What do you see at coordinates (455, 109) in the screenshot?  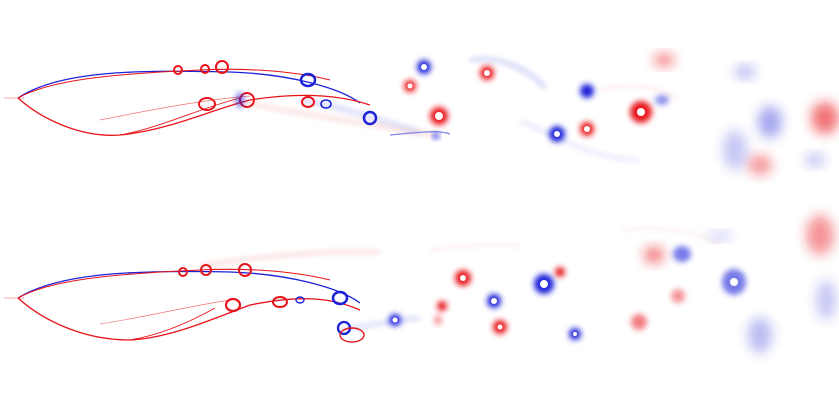 I see `shear-layer-top` at bounding box center [455, 109].